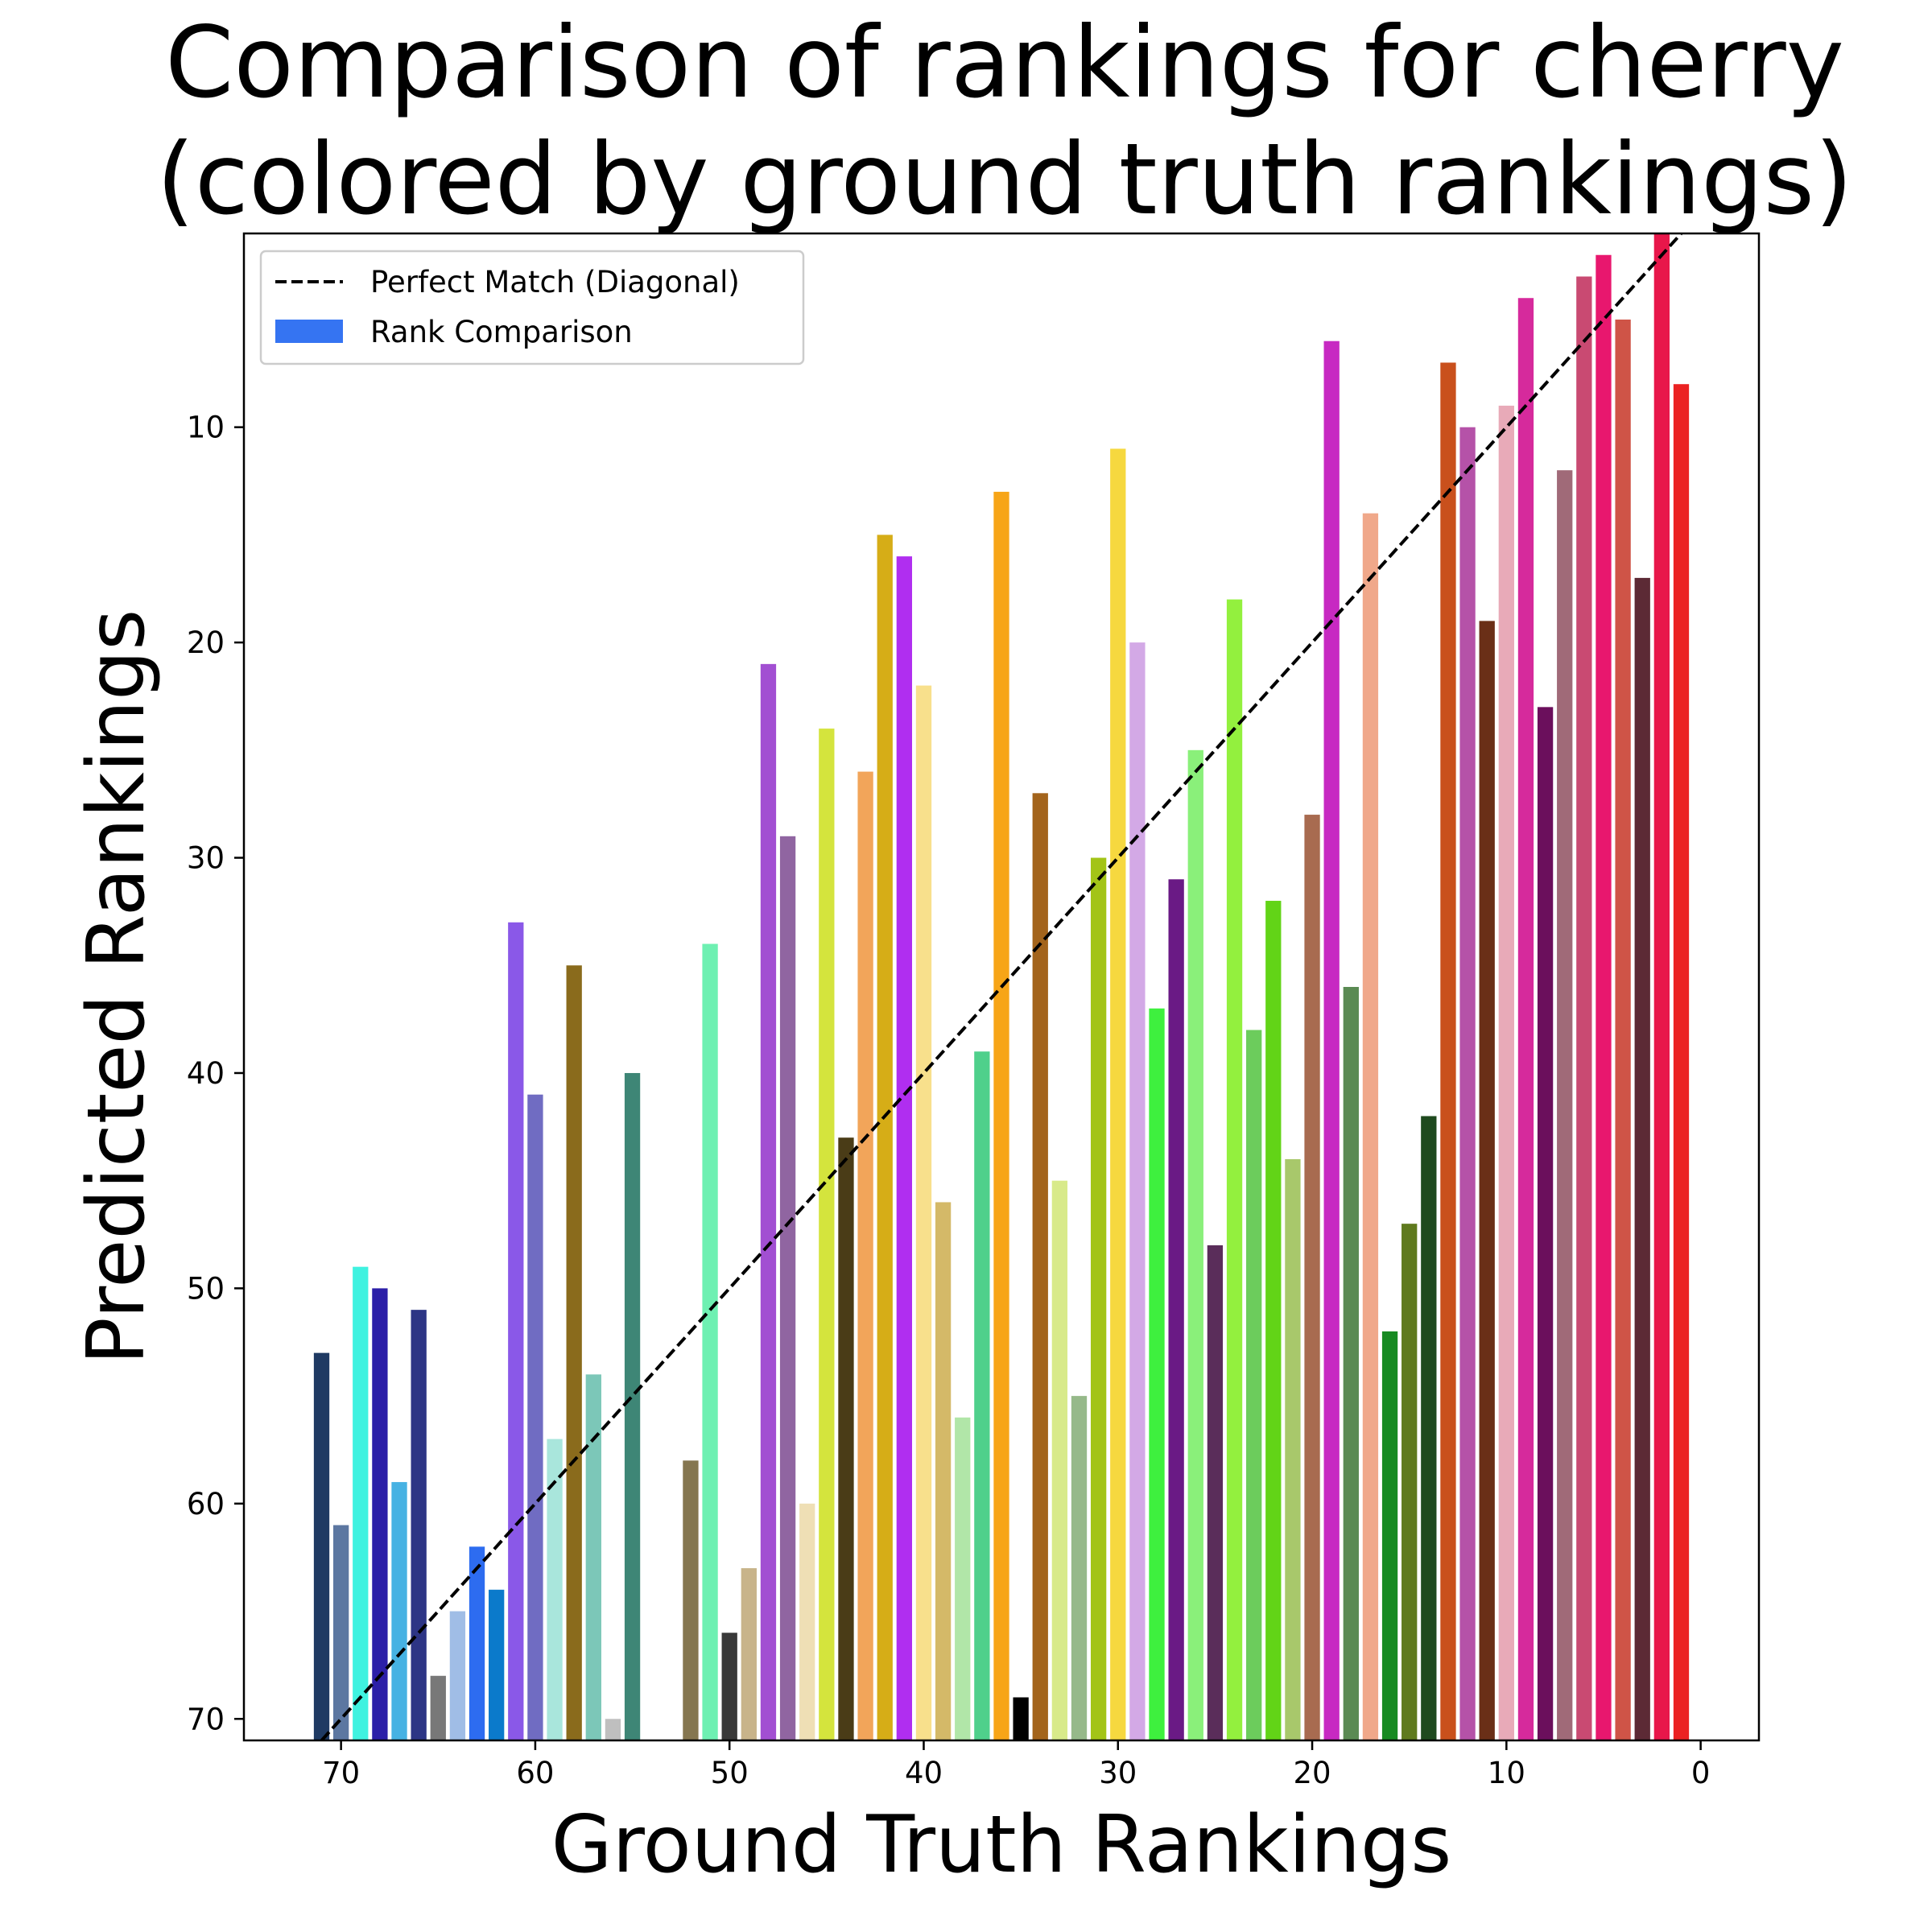 The width and height of the screenshot is (1932, 1932). I want to click on legend-frame, so click(532, 307).